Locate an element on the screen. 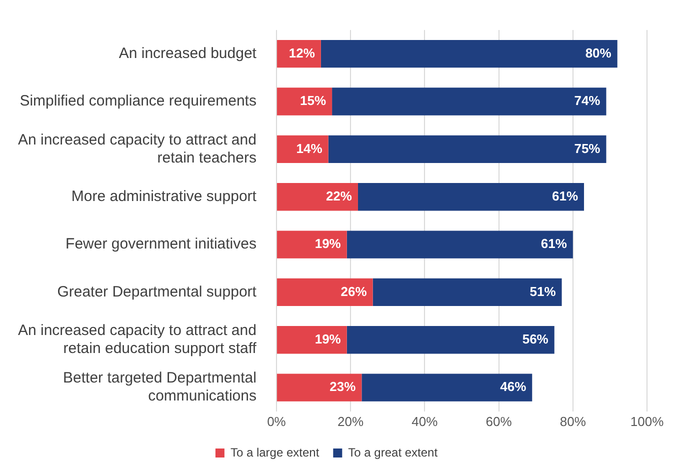 This screenshot has width=673, height=469. data-label: 80% is located at coordinates (598, 52).